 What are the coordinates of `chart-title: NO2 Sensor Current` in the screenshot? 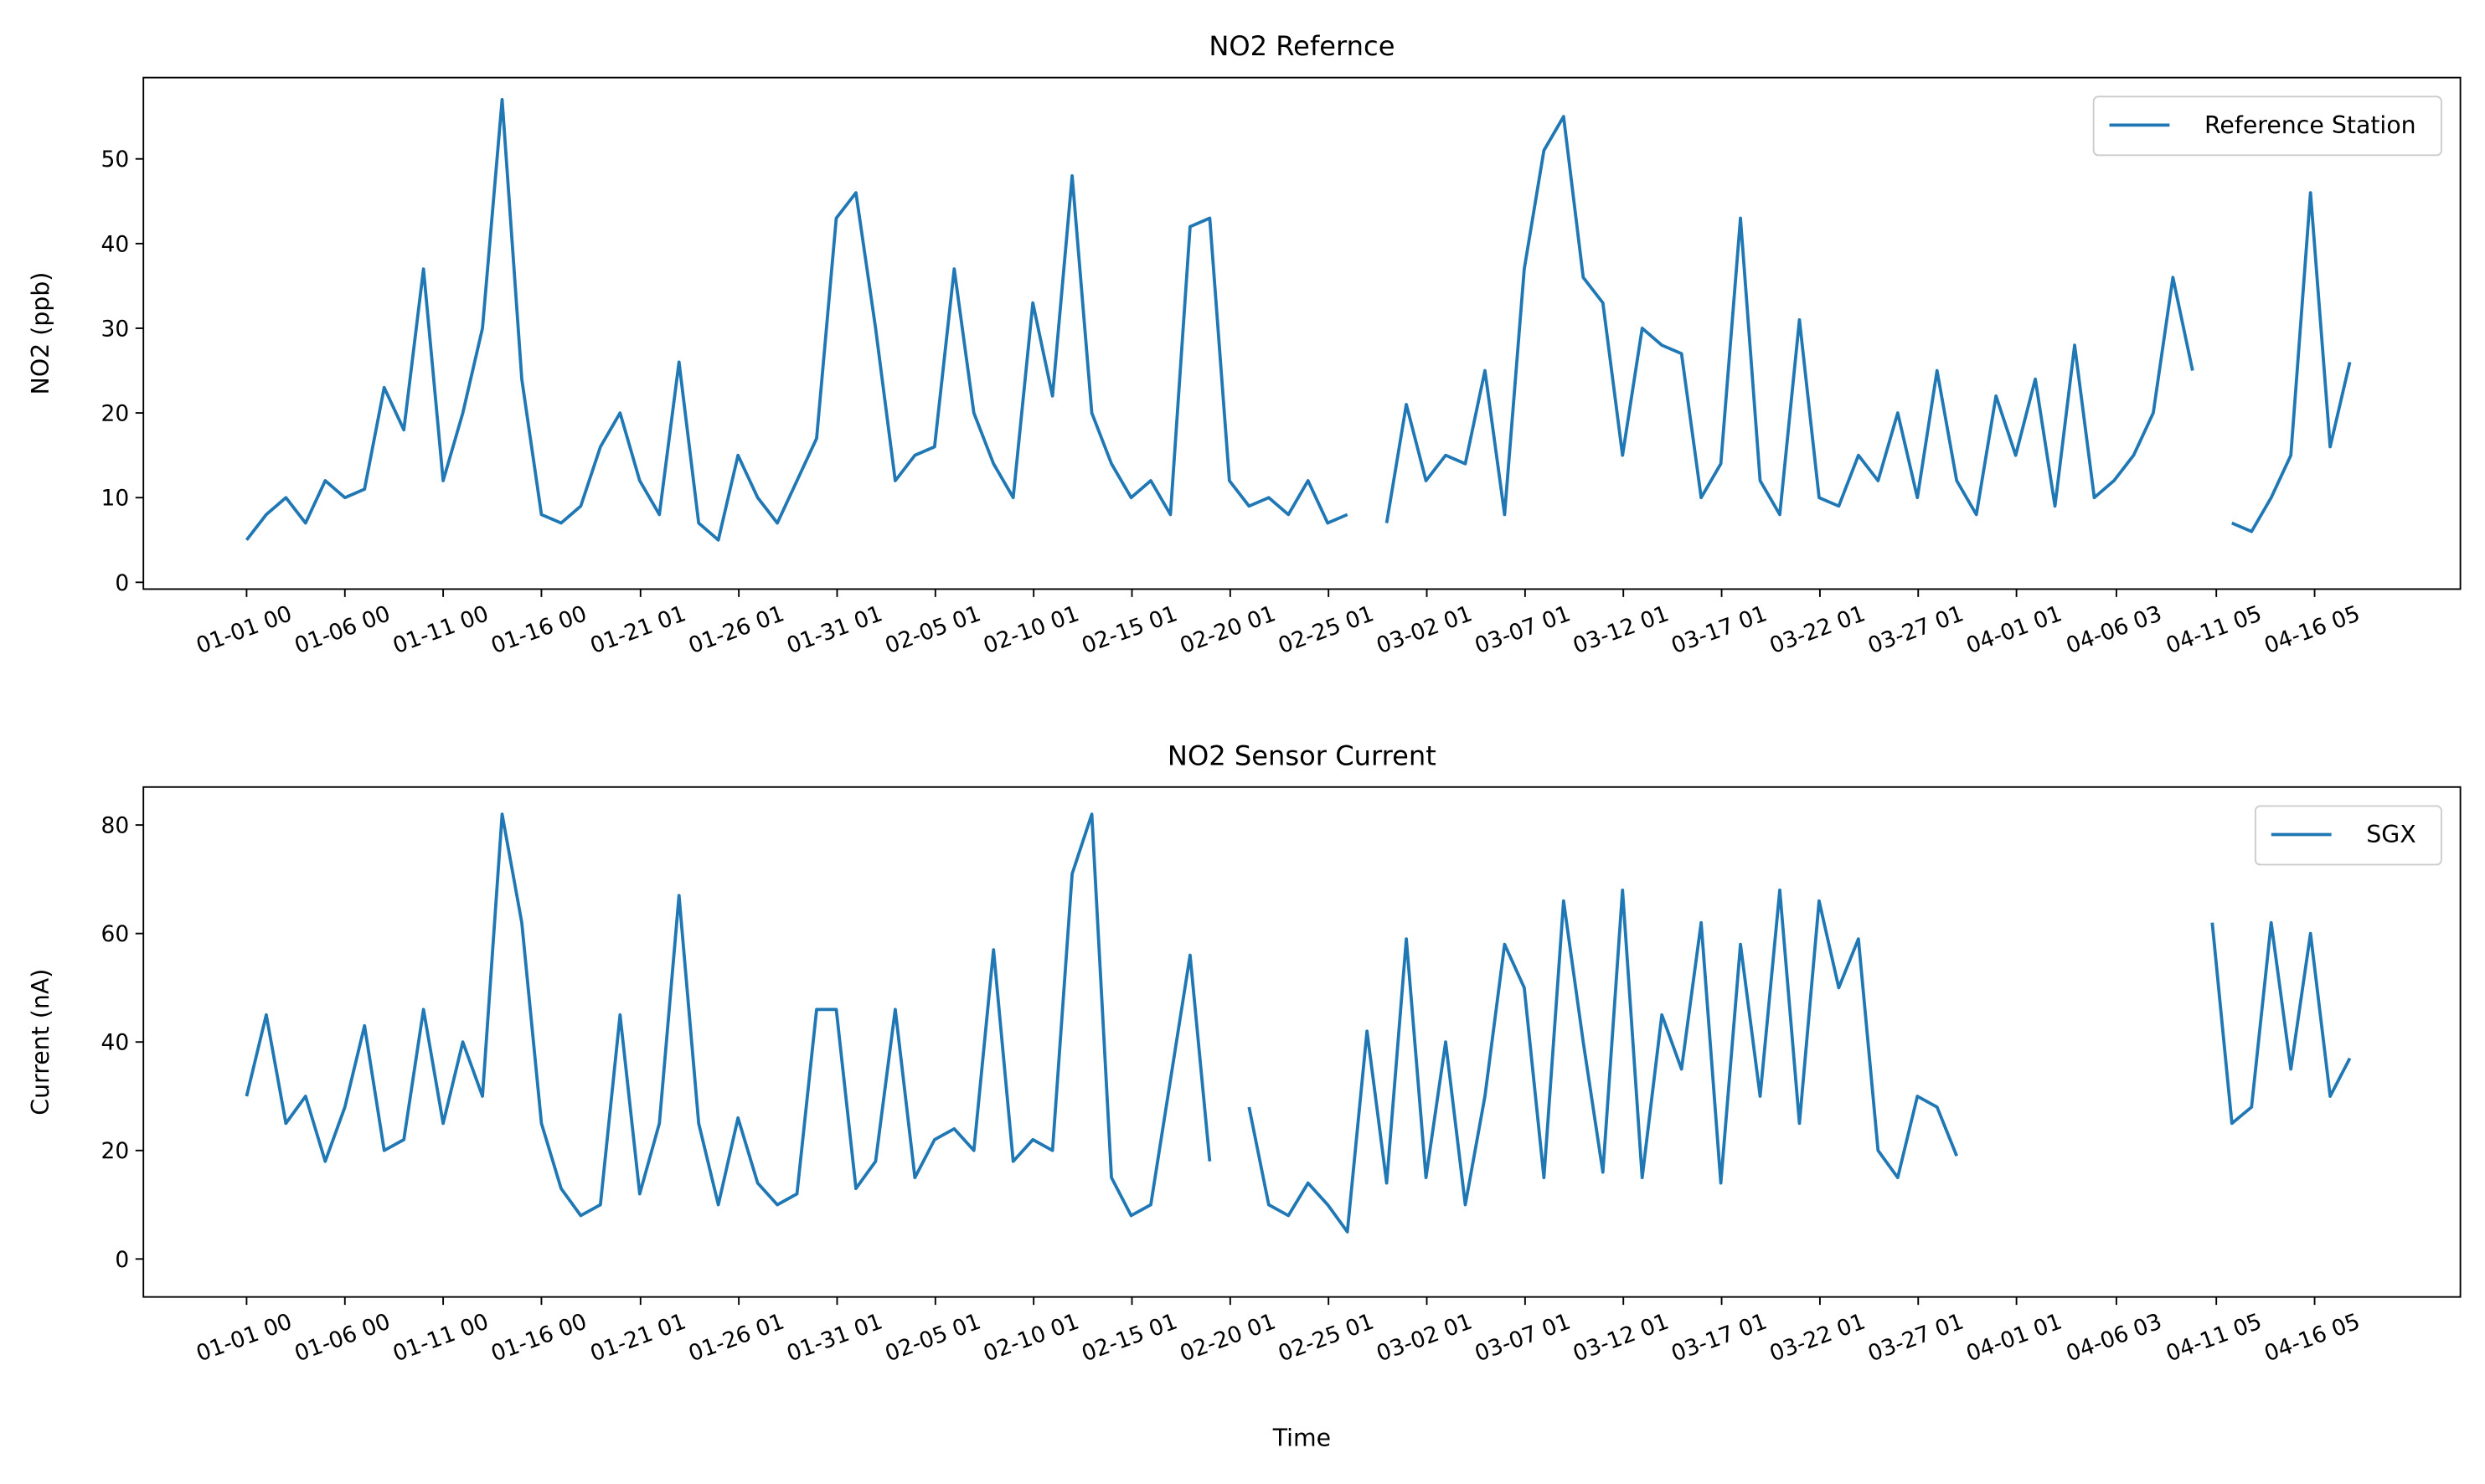 It's located at (1302, 755).